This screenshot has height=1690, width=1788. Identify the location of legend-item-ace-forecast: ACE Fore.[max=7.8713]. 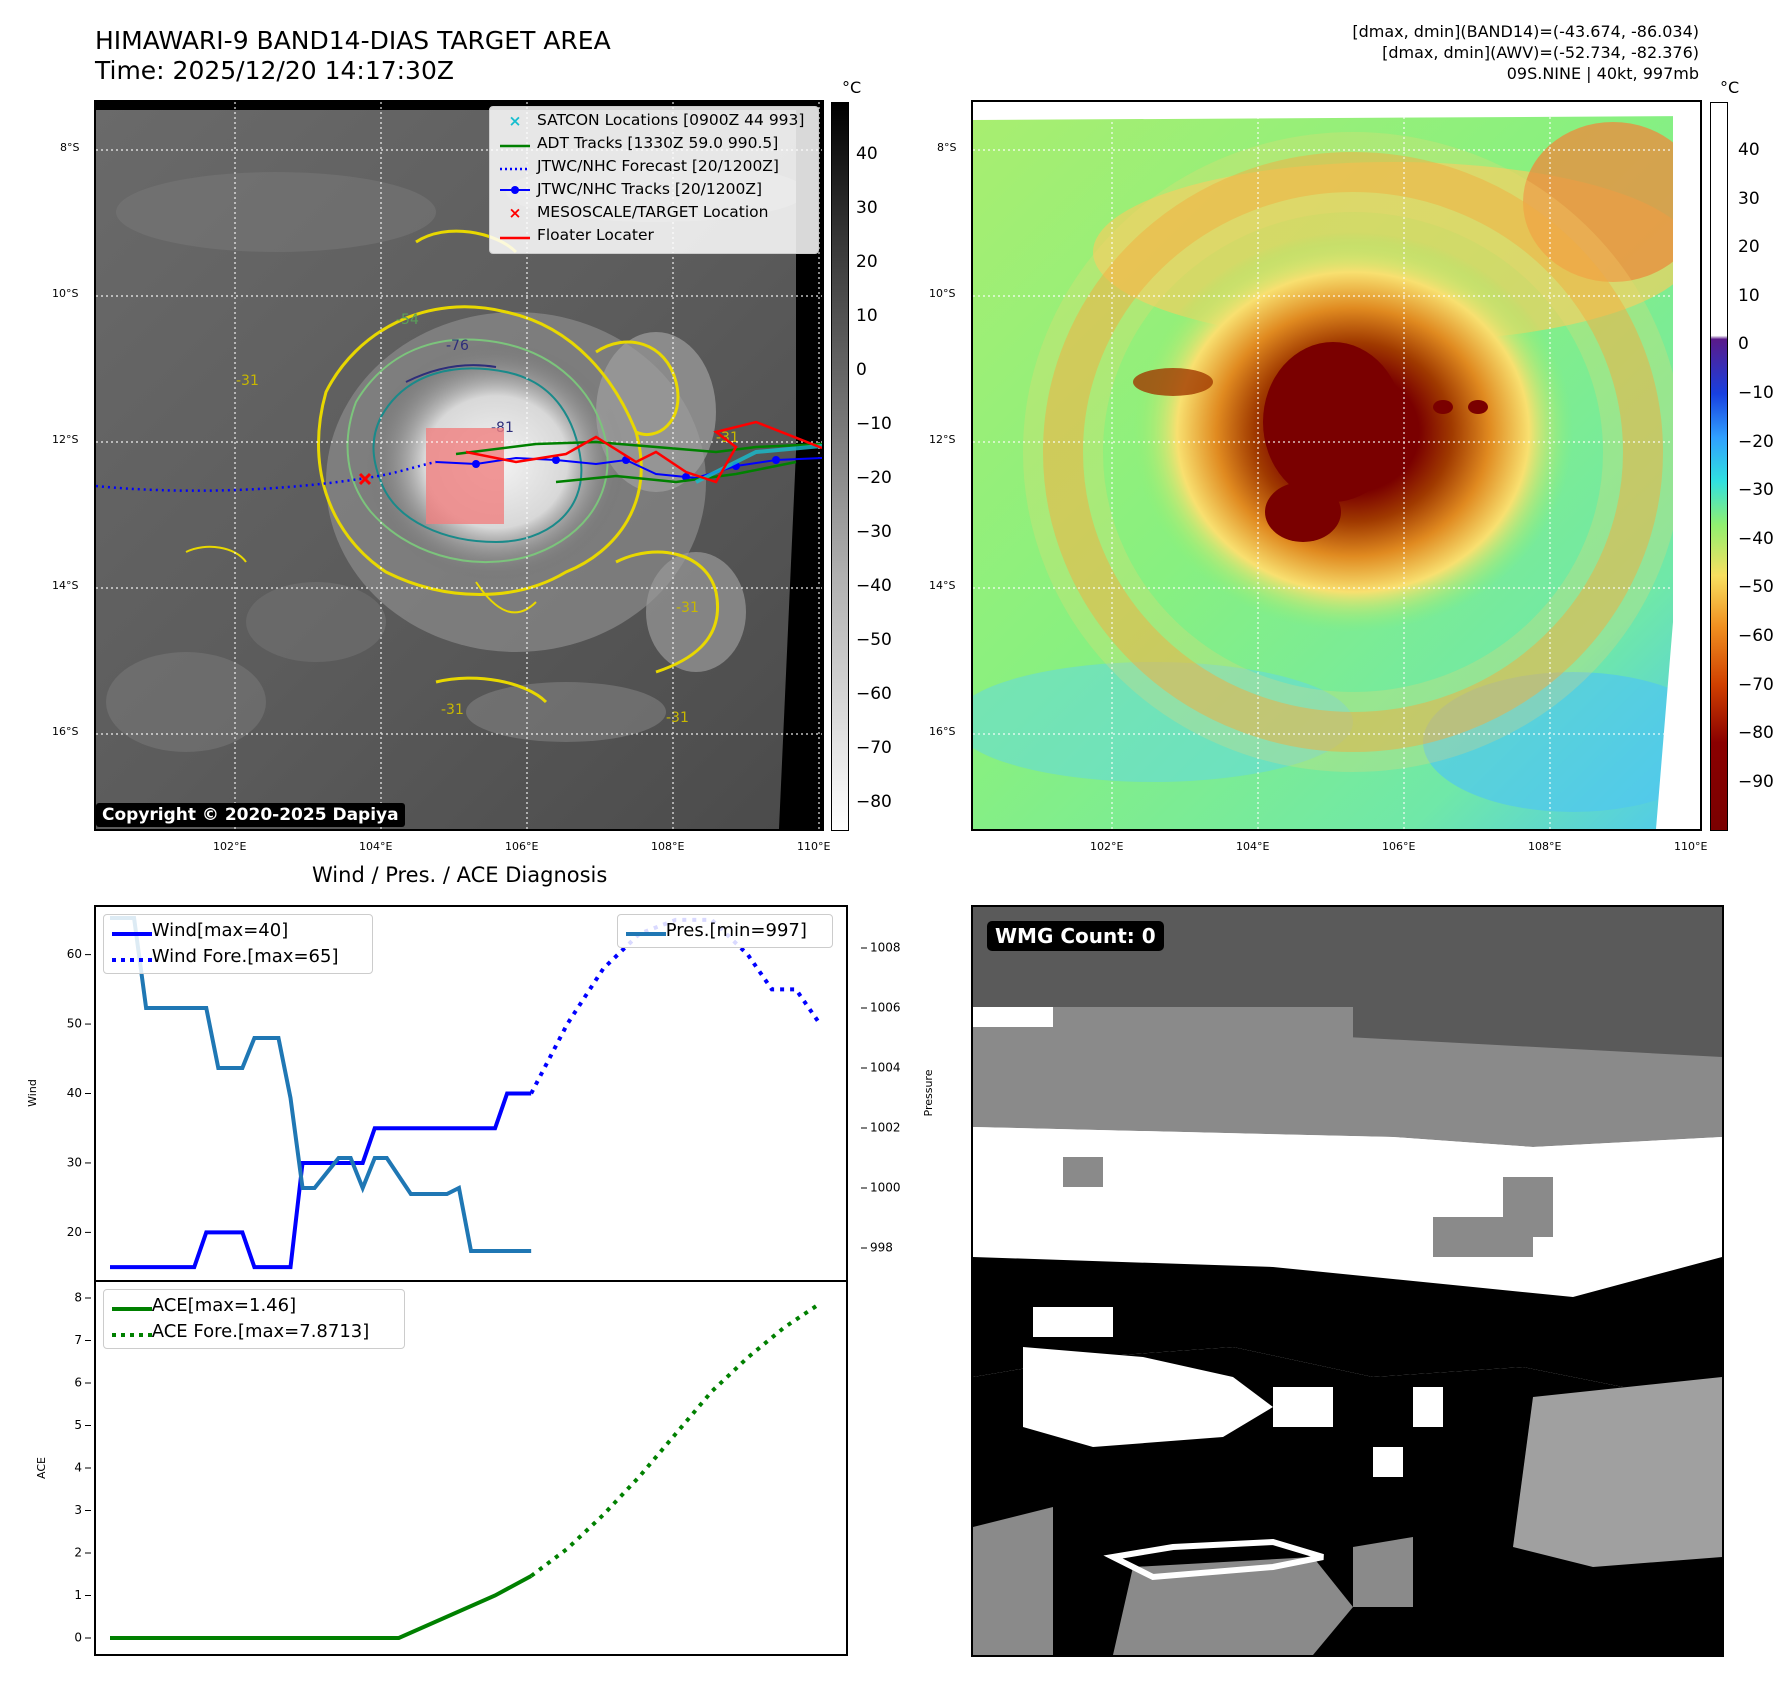
(240, 1332).